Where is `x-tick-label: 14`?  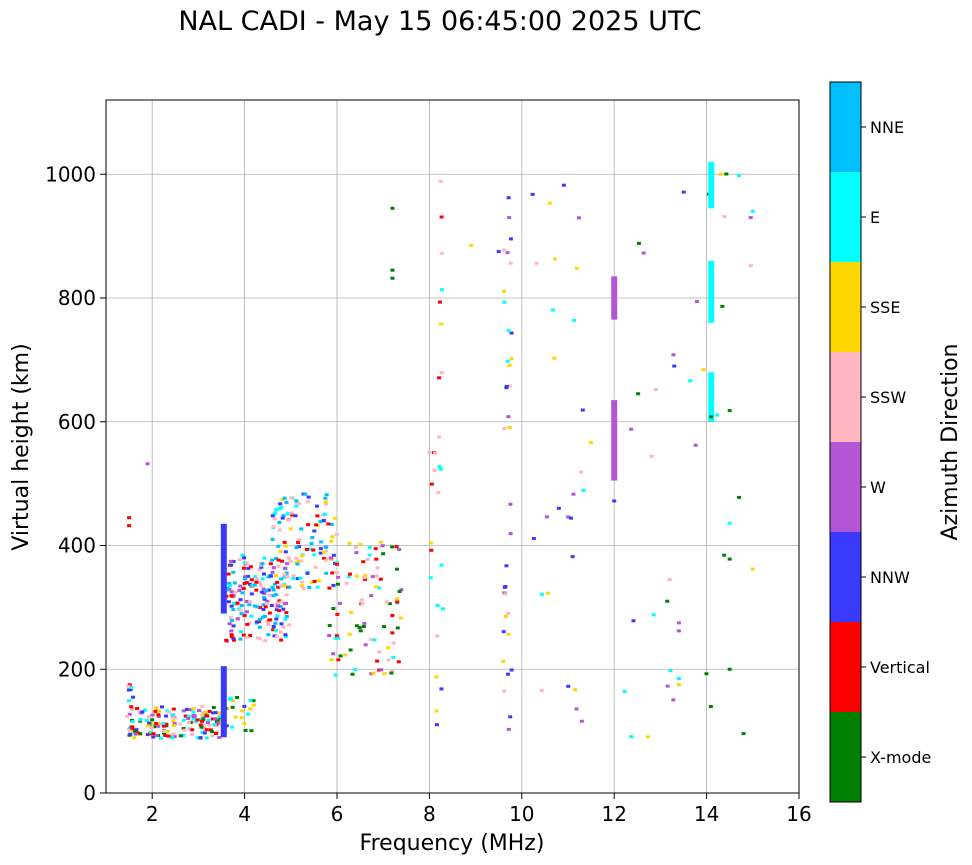 x-tick-label: 14 is located at coordinates (706, 814).